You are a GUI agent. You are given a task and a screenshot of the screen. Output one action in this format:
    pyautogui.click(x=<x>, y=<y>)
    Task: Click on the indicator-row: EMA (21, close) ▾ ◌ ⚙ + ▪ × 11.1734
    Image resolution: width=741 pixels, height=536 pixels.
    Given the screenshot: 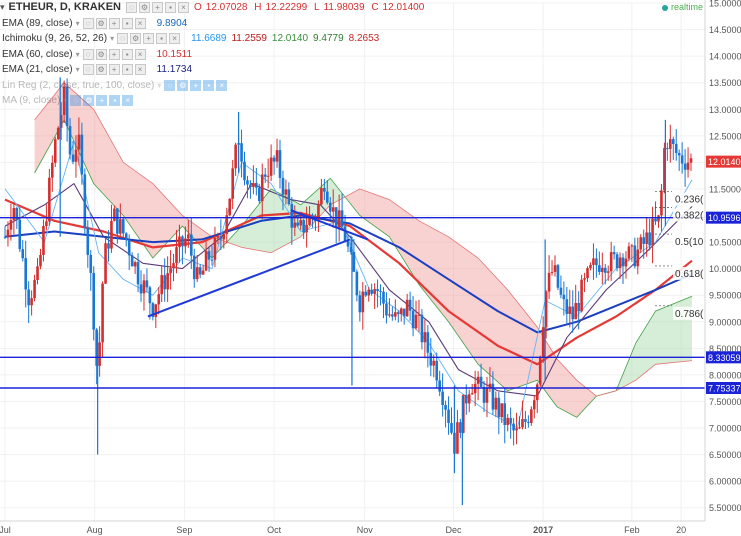 What is the action you would take?
    pyautogui.click(x=280, y=70)
    